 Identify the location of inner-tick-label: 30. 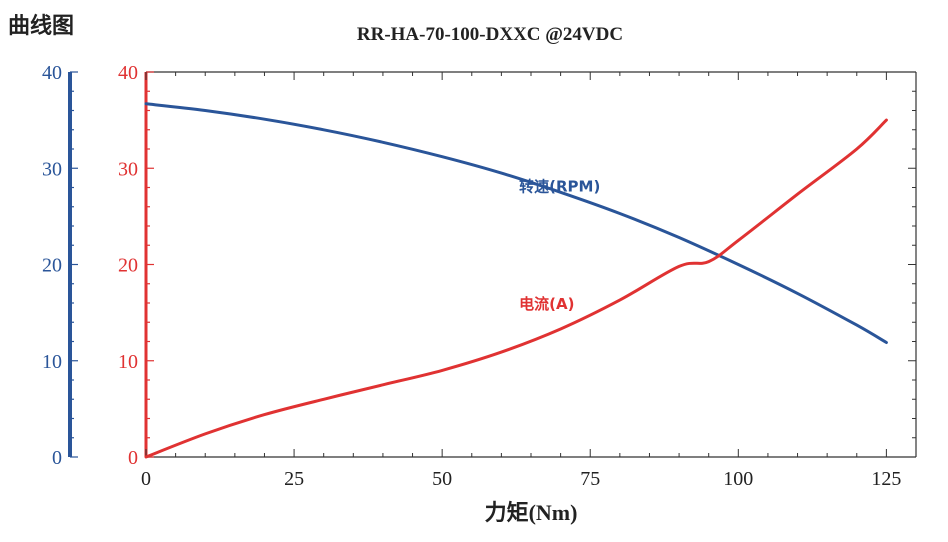
(128, 169).